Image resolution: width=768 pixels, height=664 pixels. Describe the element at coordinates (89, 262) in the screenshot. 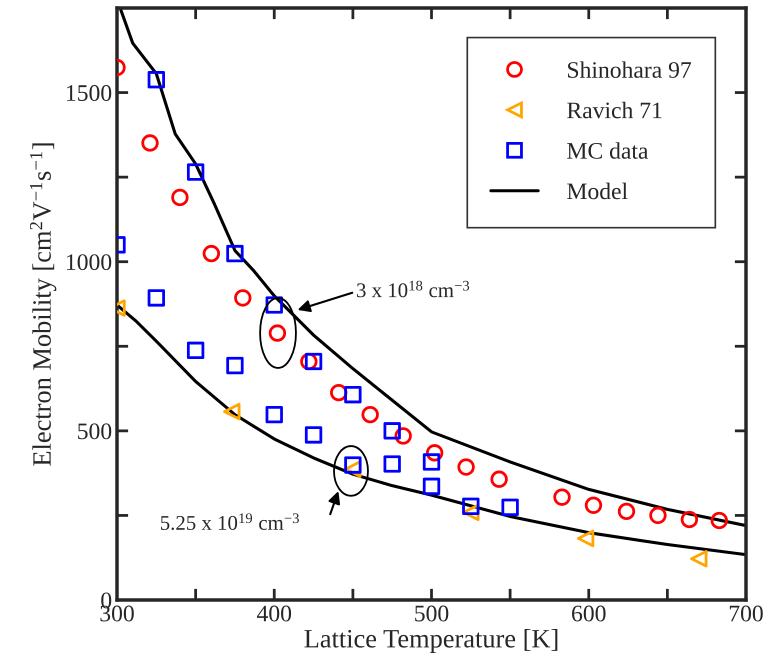

I see `y-tick-label: 1000` at that location.